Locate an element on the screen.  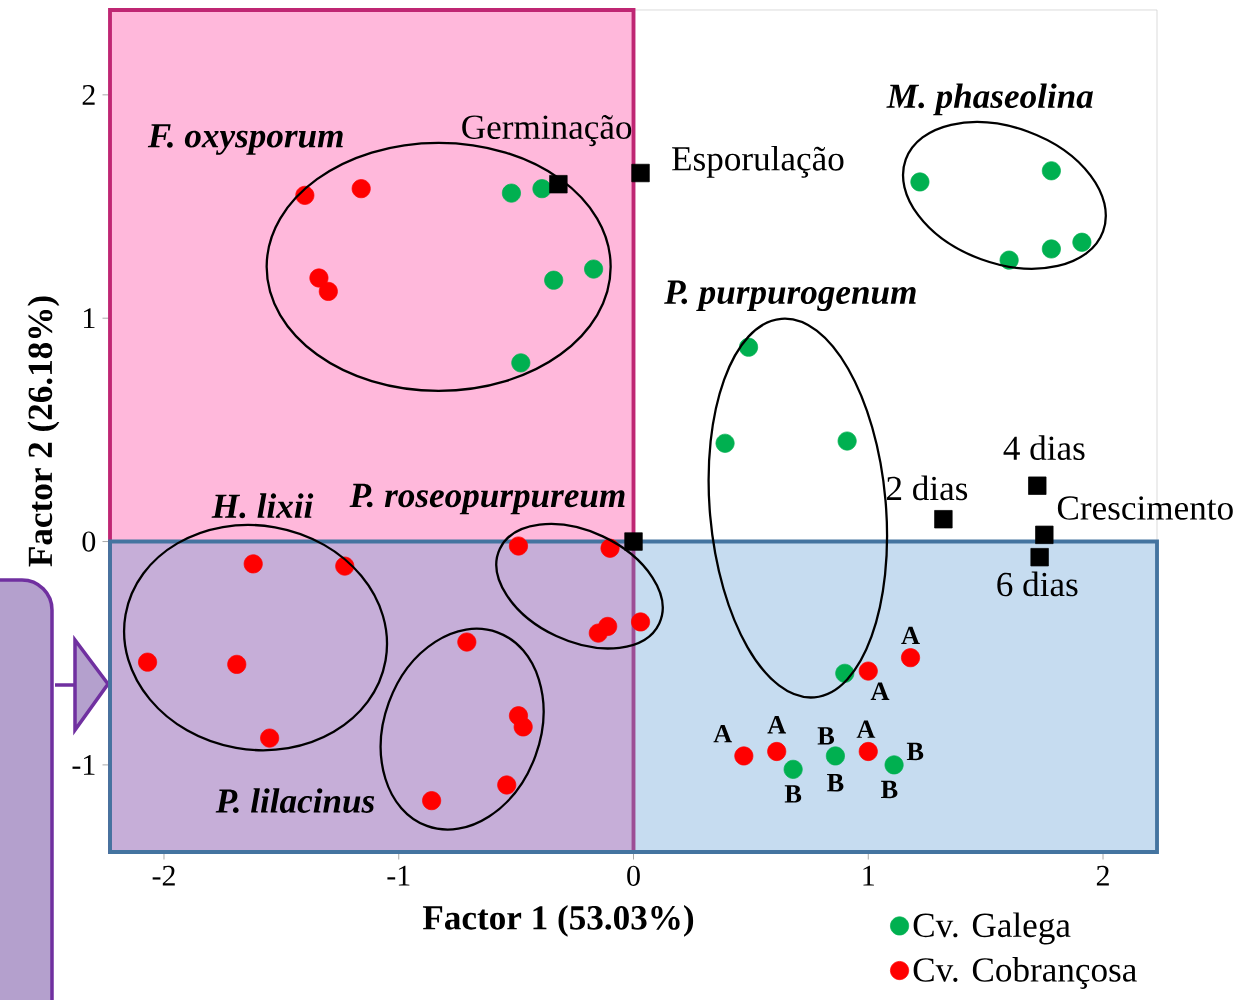
y-tick-label: -1 is located at coordinates (83, 765).